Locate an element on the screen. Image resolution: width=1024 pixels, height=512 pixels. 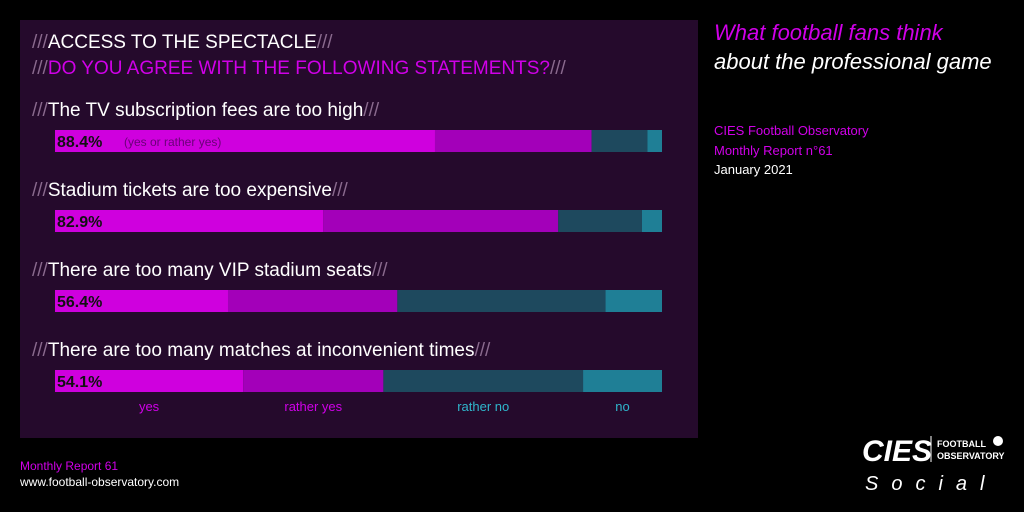
title-text: ACCESS TO THE SPECTACLE is located at coordinates (182, 42).